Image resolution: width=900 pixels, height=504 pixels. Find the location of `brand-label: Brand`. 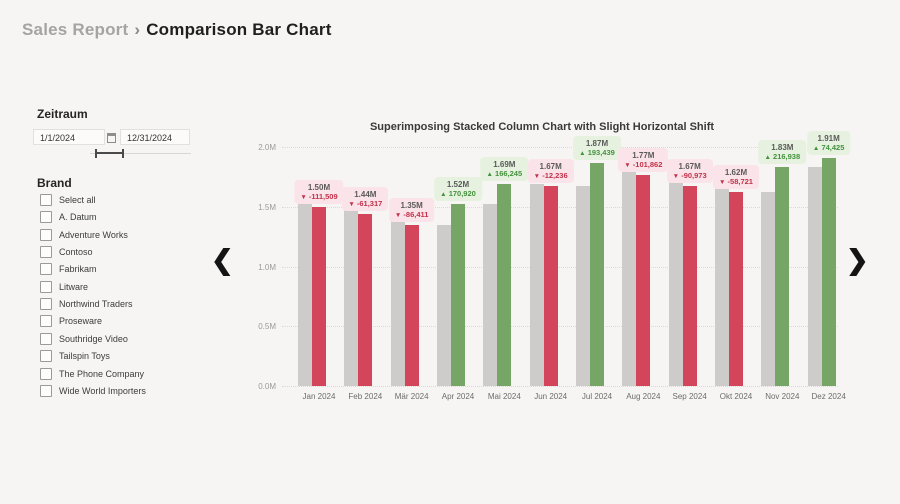

brand-label: Brand is located at coordinates (54, 183).